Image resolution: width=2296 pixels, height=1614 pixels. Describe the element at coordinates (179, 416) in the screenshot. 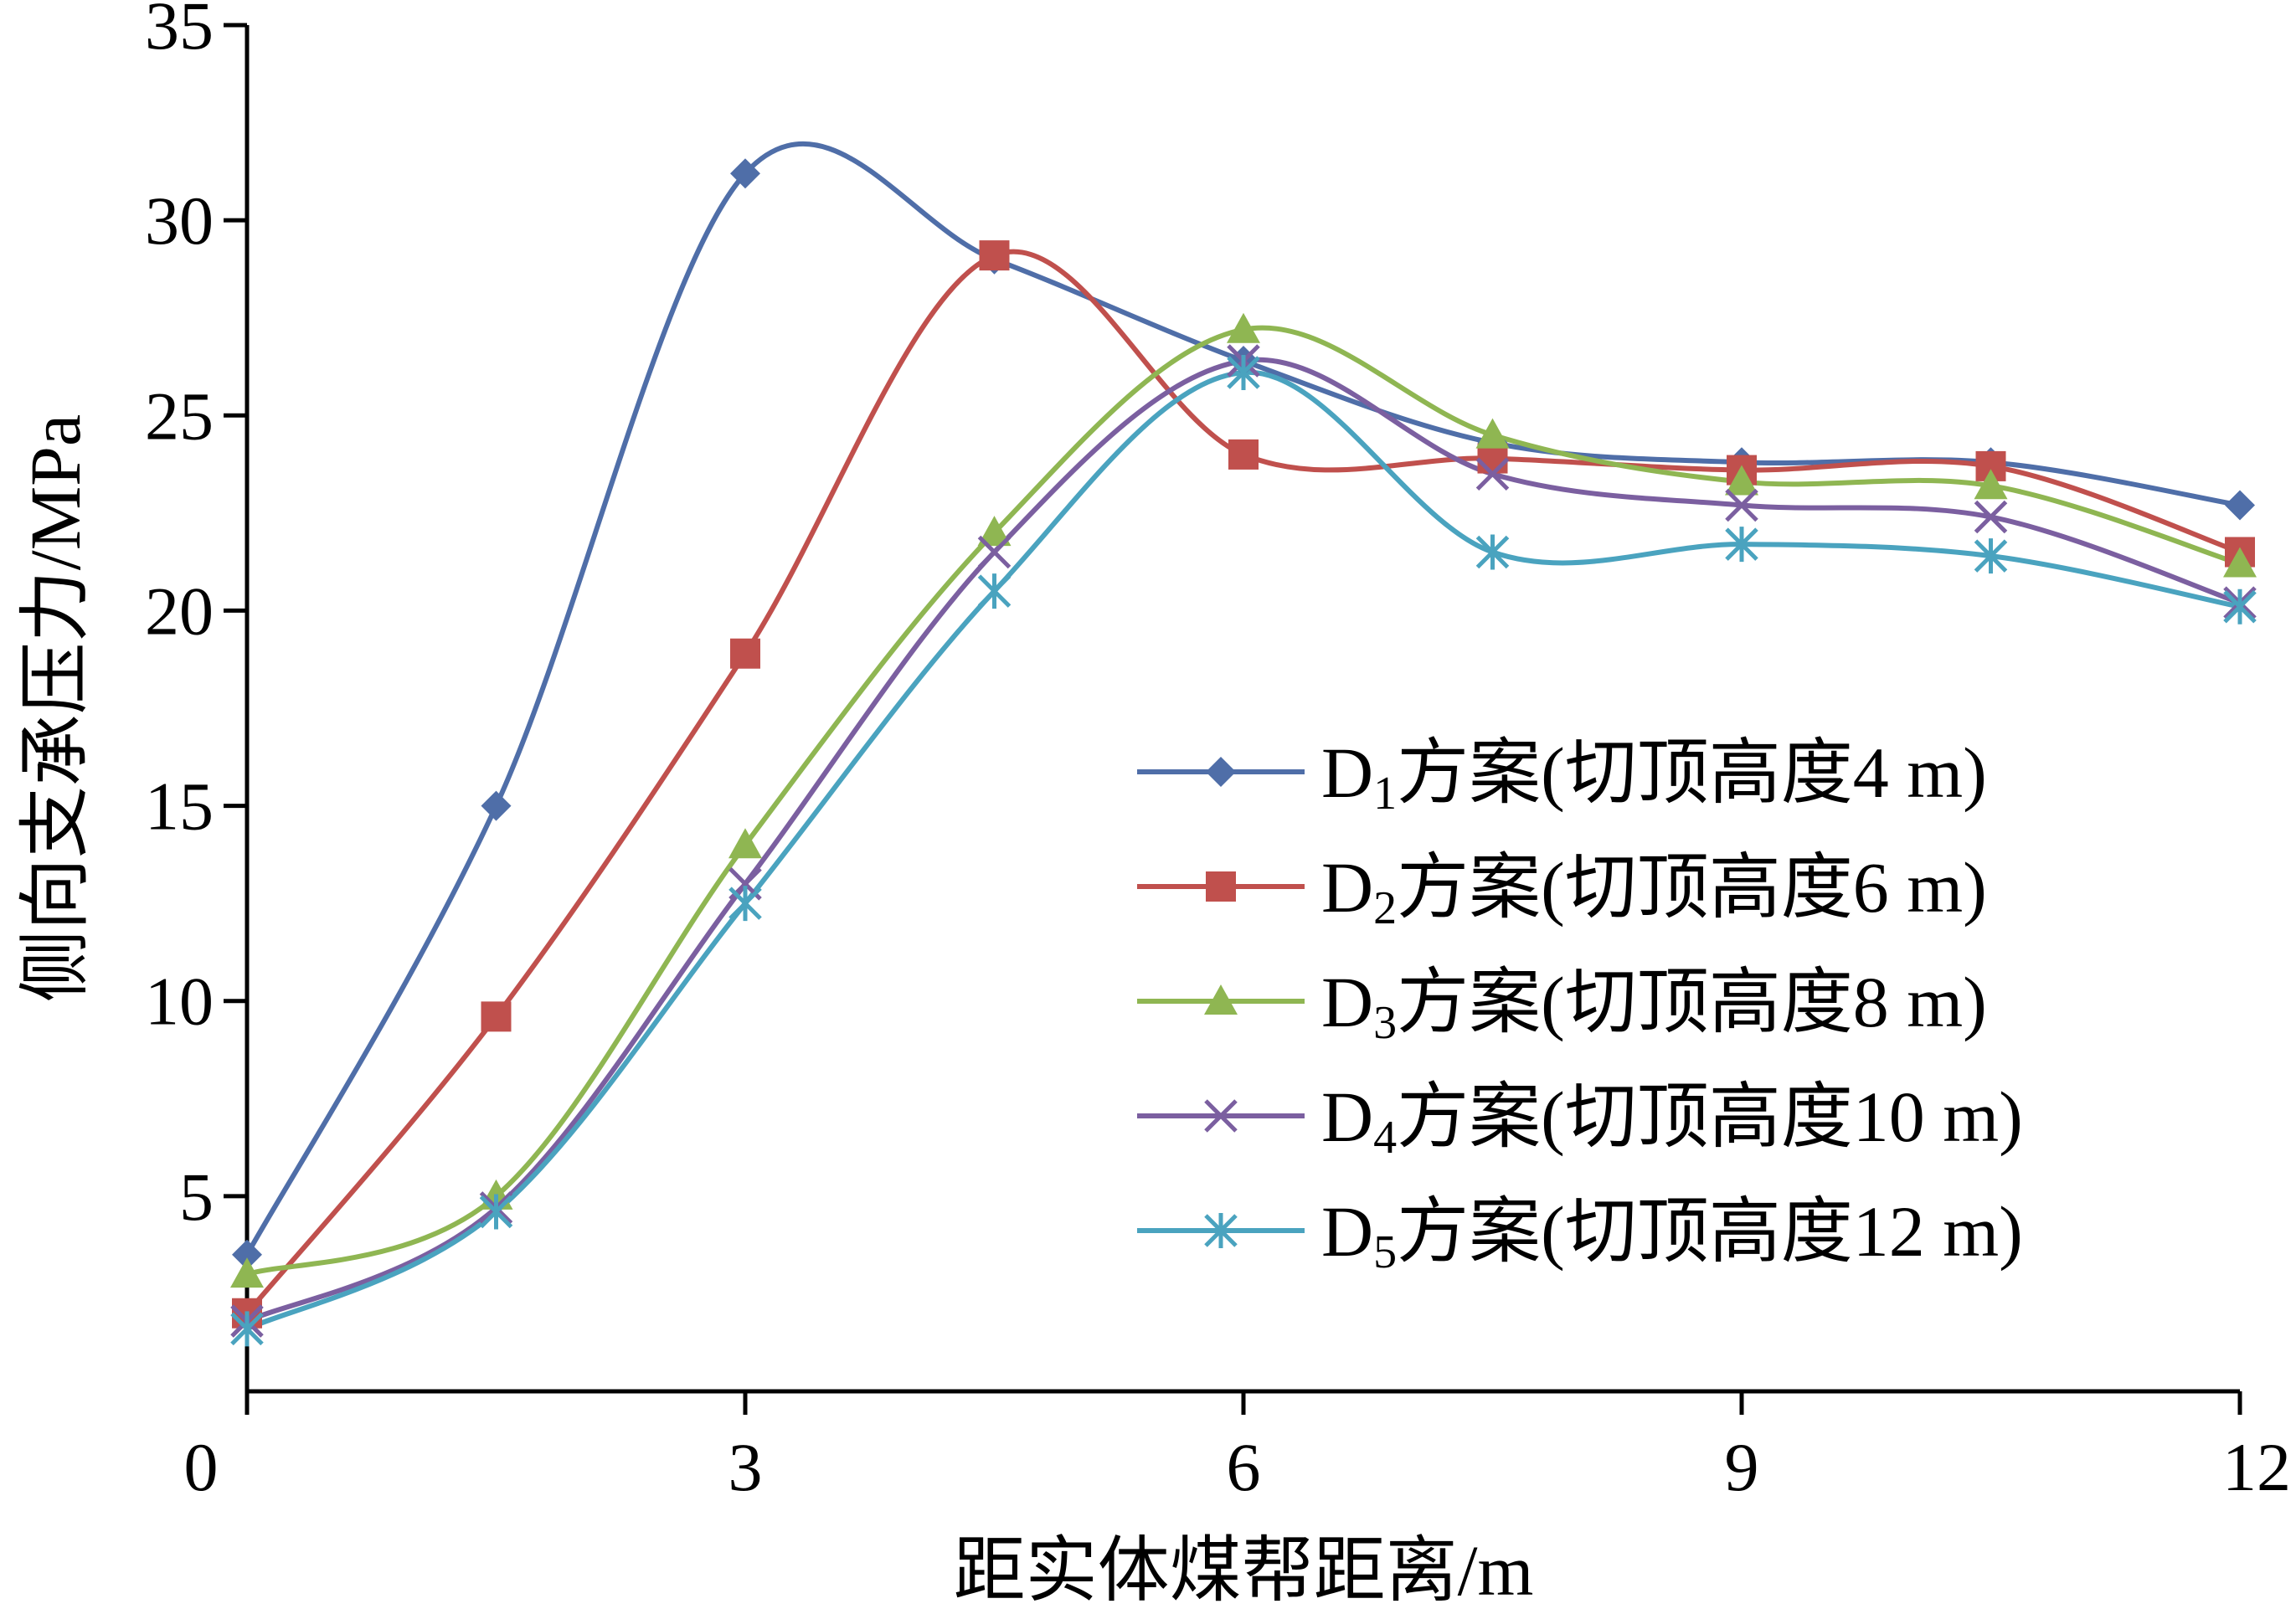

I see `y-tick-label: 25` at that location.